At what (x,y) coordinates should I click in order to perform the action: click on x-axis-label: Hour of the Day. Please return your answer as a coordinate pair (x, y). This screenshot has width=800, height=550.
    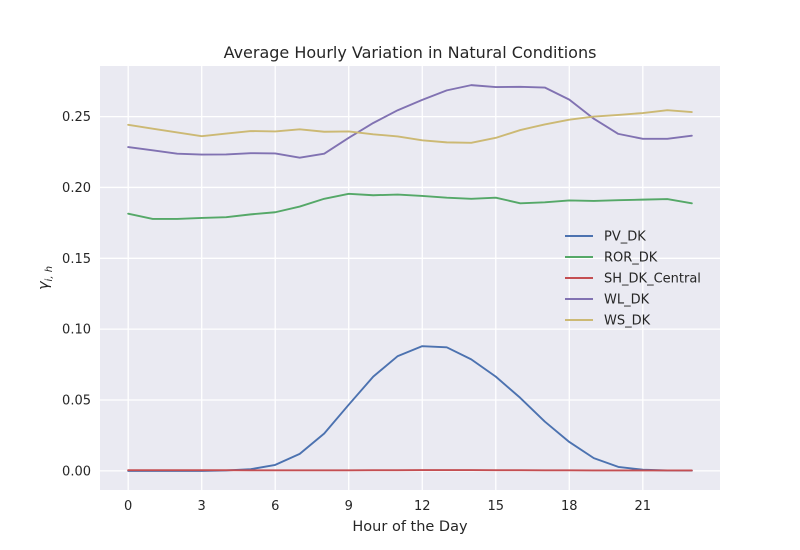
    Looking at the image, I should click on (410, 527).